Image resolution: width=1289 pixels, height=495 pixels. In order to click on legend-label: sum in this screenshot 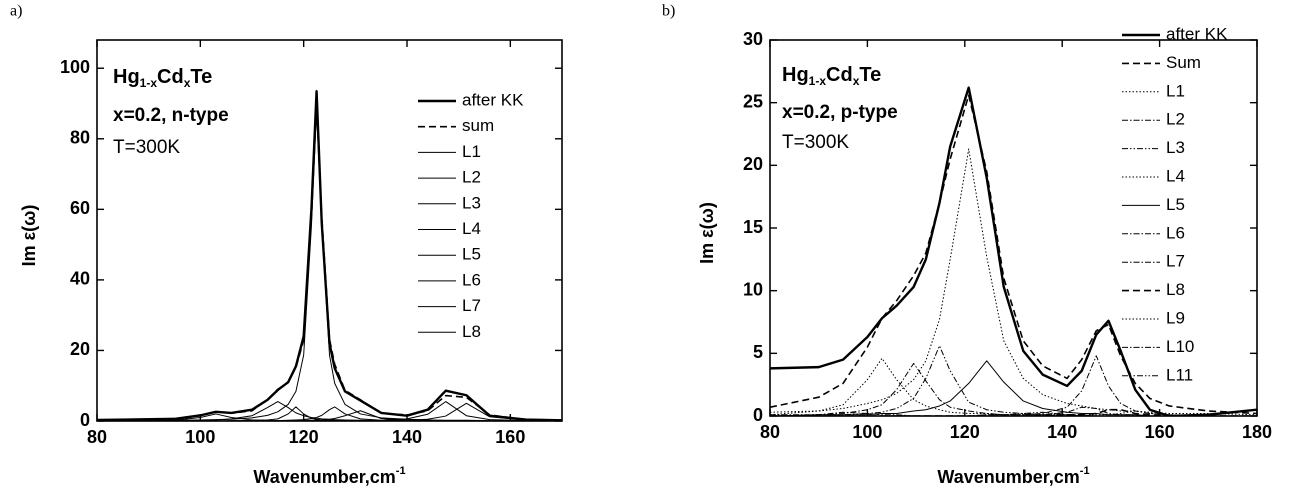, I will do `click(478, 125)`.